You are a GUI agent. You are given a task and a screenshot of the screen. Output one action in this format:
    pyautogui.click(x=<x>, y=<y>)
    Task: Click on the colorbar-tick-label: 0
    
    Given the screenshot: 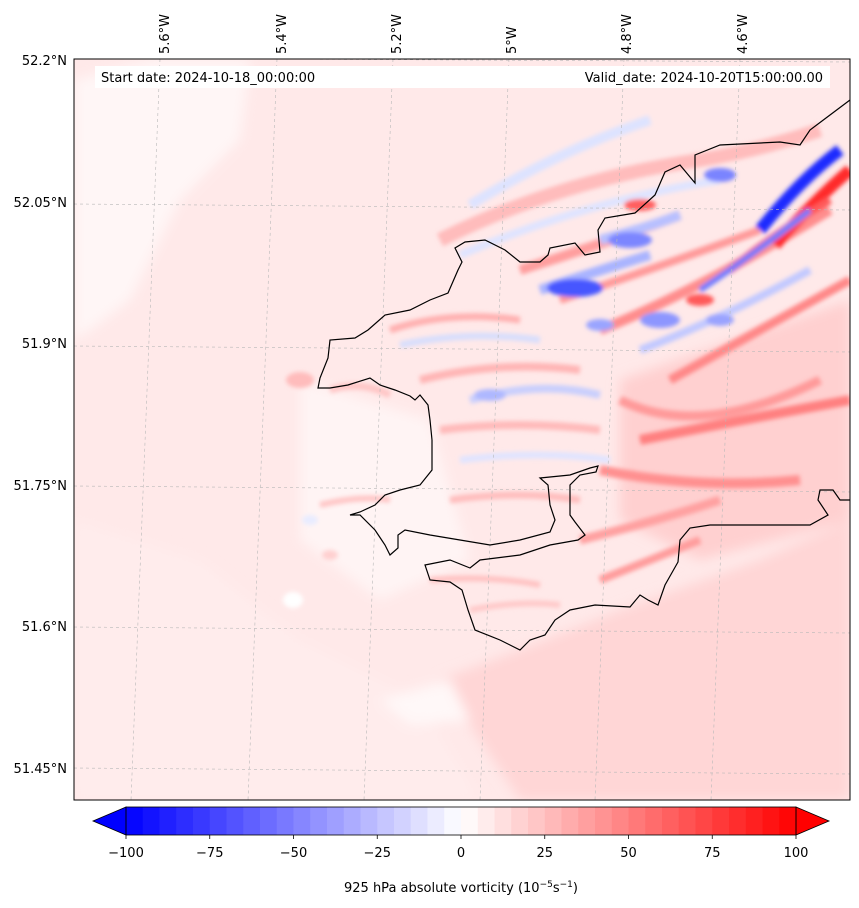 What is the action you would take?
    pyautogui.click(x=461, y=853)
    